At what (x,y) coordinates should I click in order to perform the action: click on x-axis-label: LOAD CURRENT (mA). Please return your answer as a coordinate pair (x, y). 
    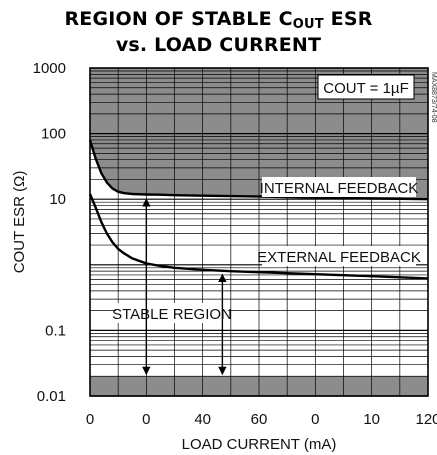
    Looking at the image, I should click on (259, 444).